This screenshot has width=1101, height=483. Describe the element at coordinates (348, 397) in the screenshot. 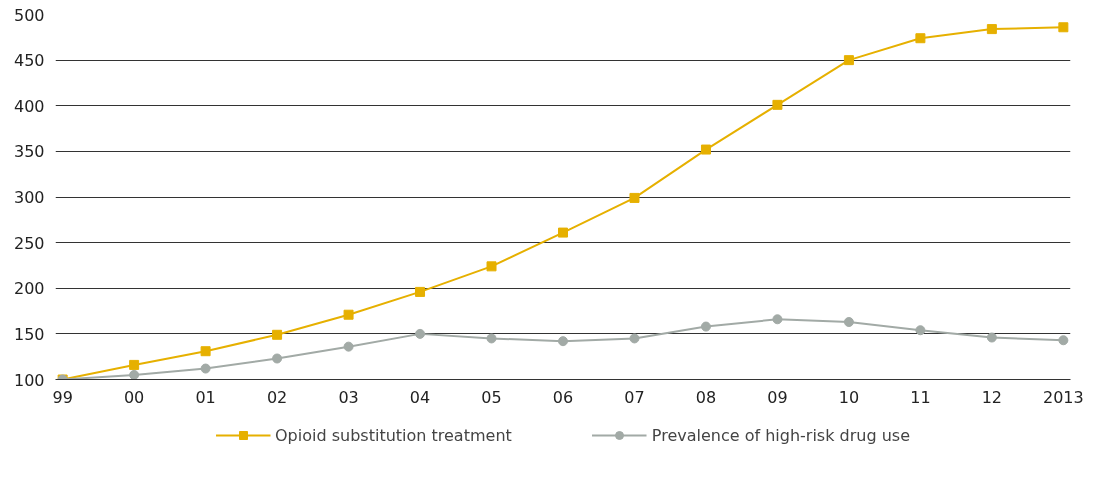

I see `x-tick-label: 03` at that location.